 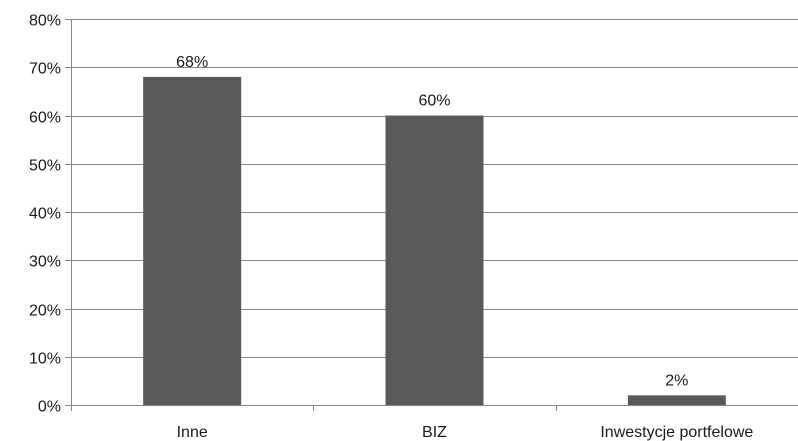 What do you see at coordinates (49, 407) in the screenshot?
I see `y-tick-label: 0%` at bounding box center [49, 407].